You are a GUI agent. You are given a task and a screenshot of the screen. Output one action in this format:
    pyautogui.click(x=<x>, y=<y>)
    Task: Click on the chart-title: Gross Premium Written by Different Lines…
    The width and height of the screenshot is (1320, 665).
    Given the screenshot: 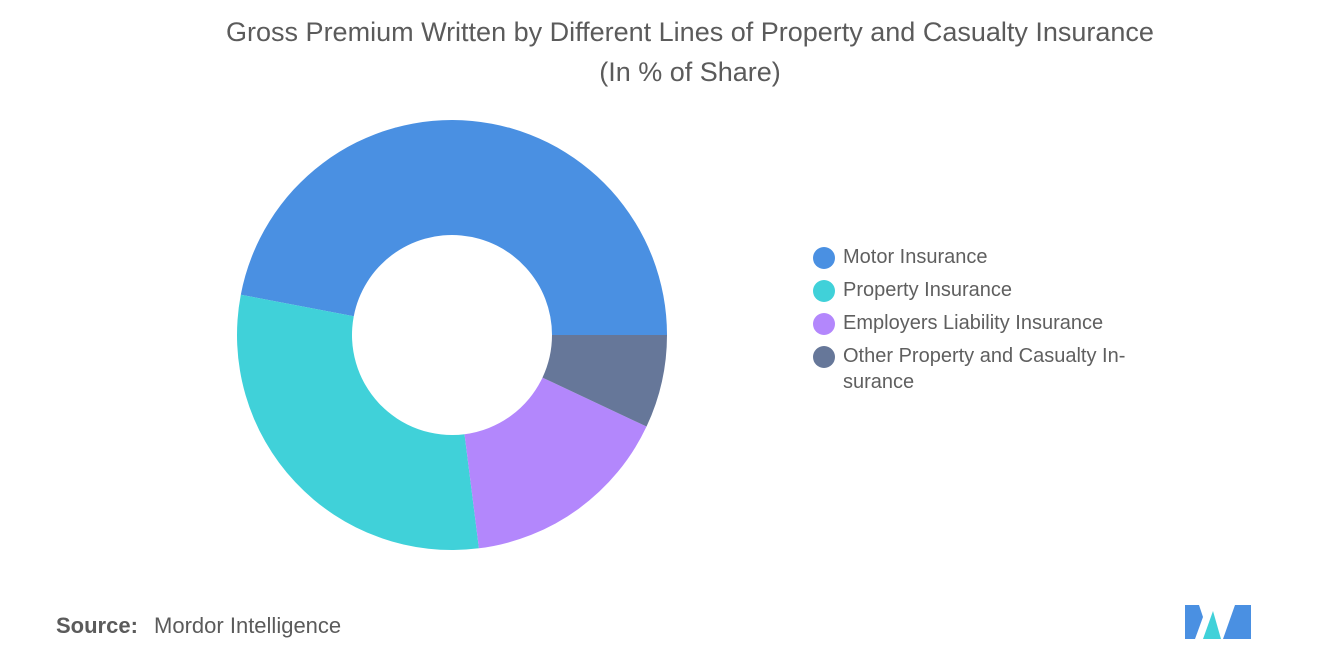 What is the action you would take?
    pyautogui.click(x=660, y=52)
    